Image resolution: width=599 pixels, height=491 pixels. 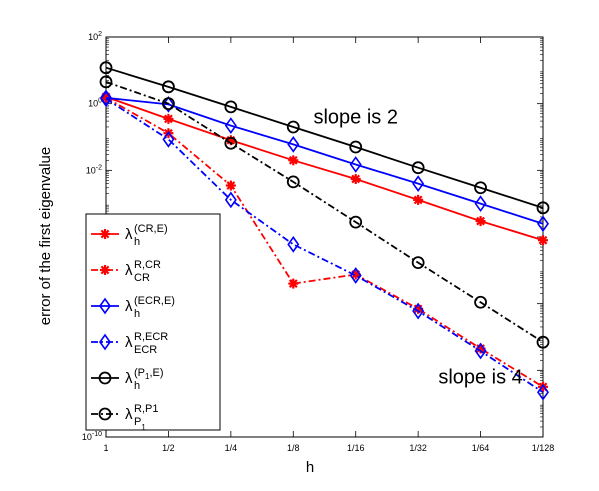 I want to click on slope-annotation: slope is 2, so click(x=355, y=118).